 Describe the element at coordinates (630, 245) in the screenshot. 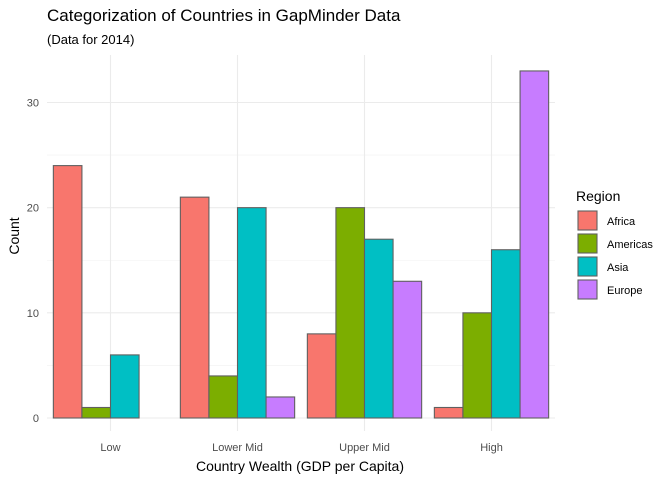

I see `legend-label: Americas` at that location.